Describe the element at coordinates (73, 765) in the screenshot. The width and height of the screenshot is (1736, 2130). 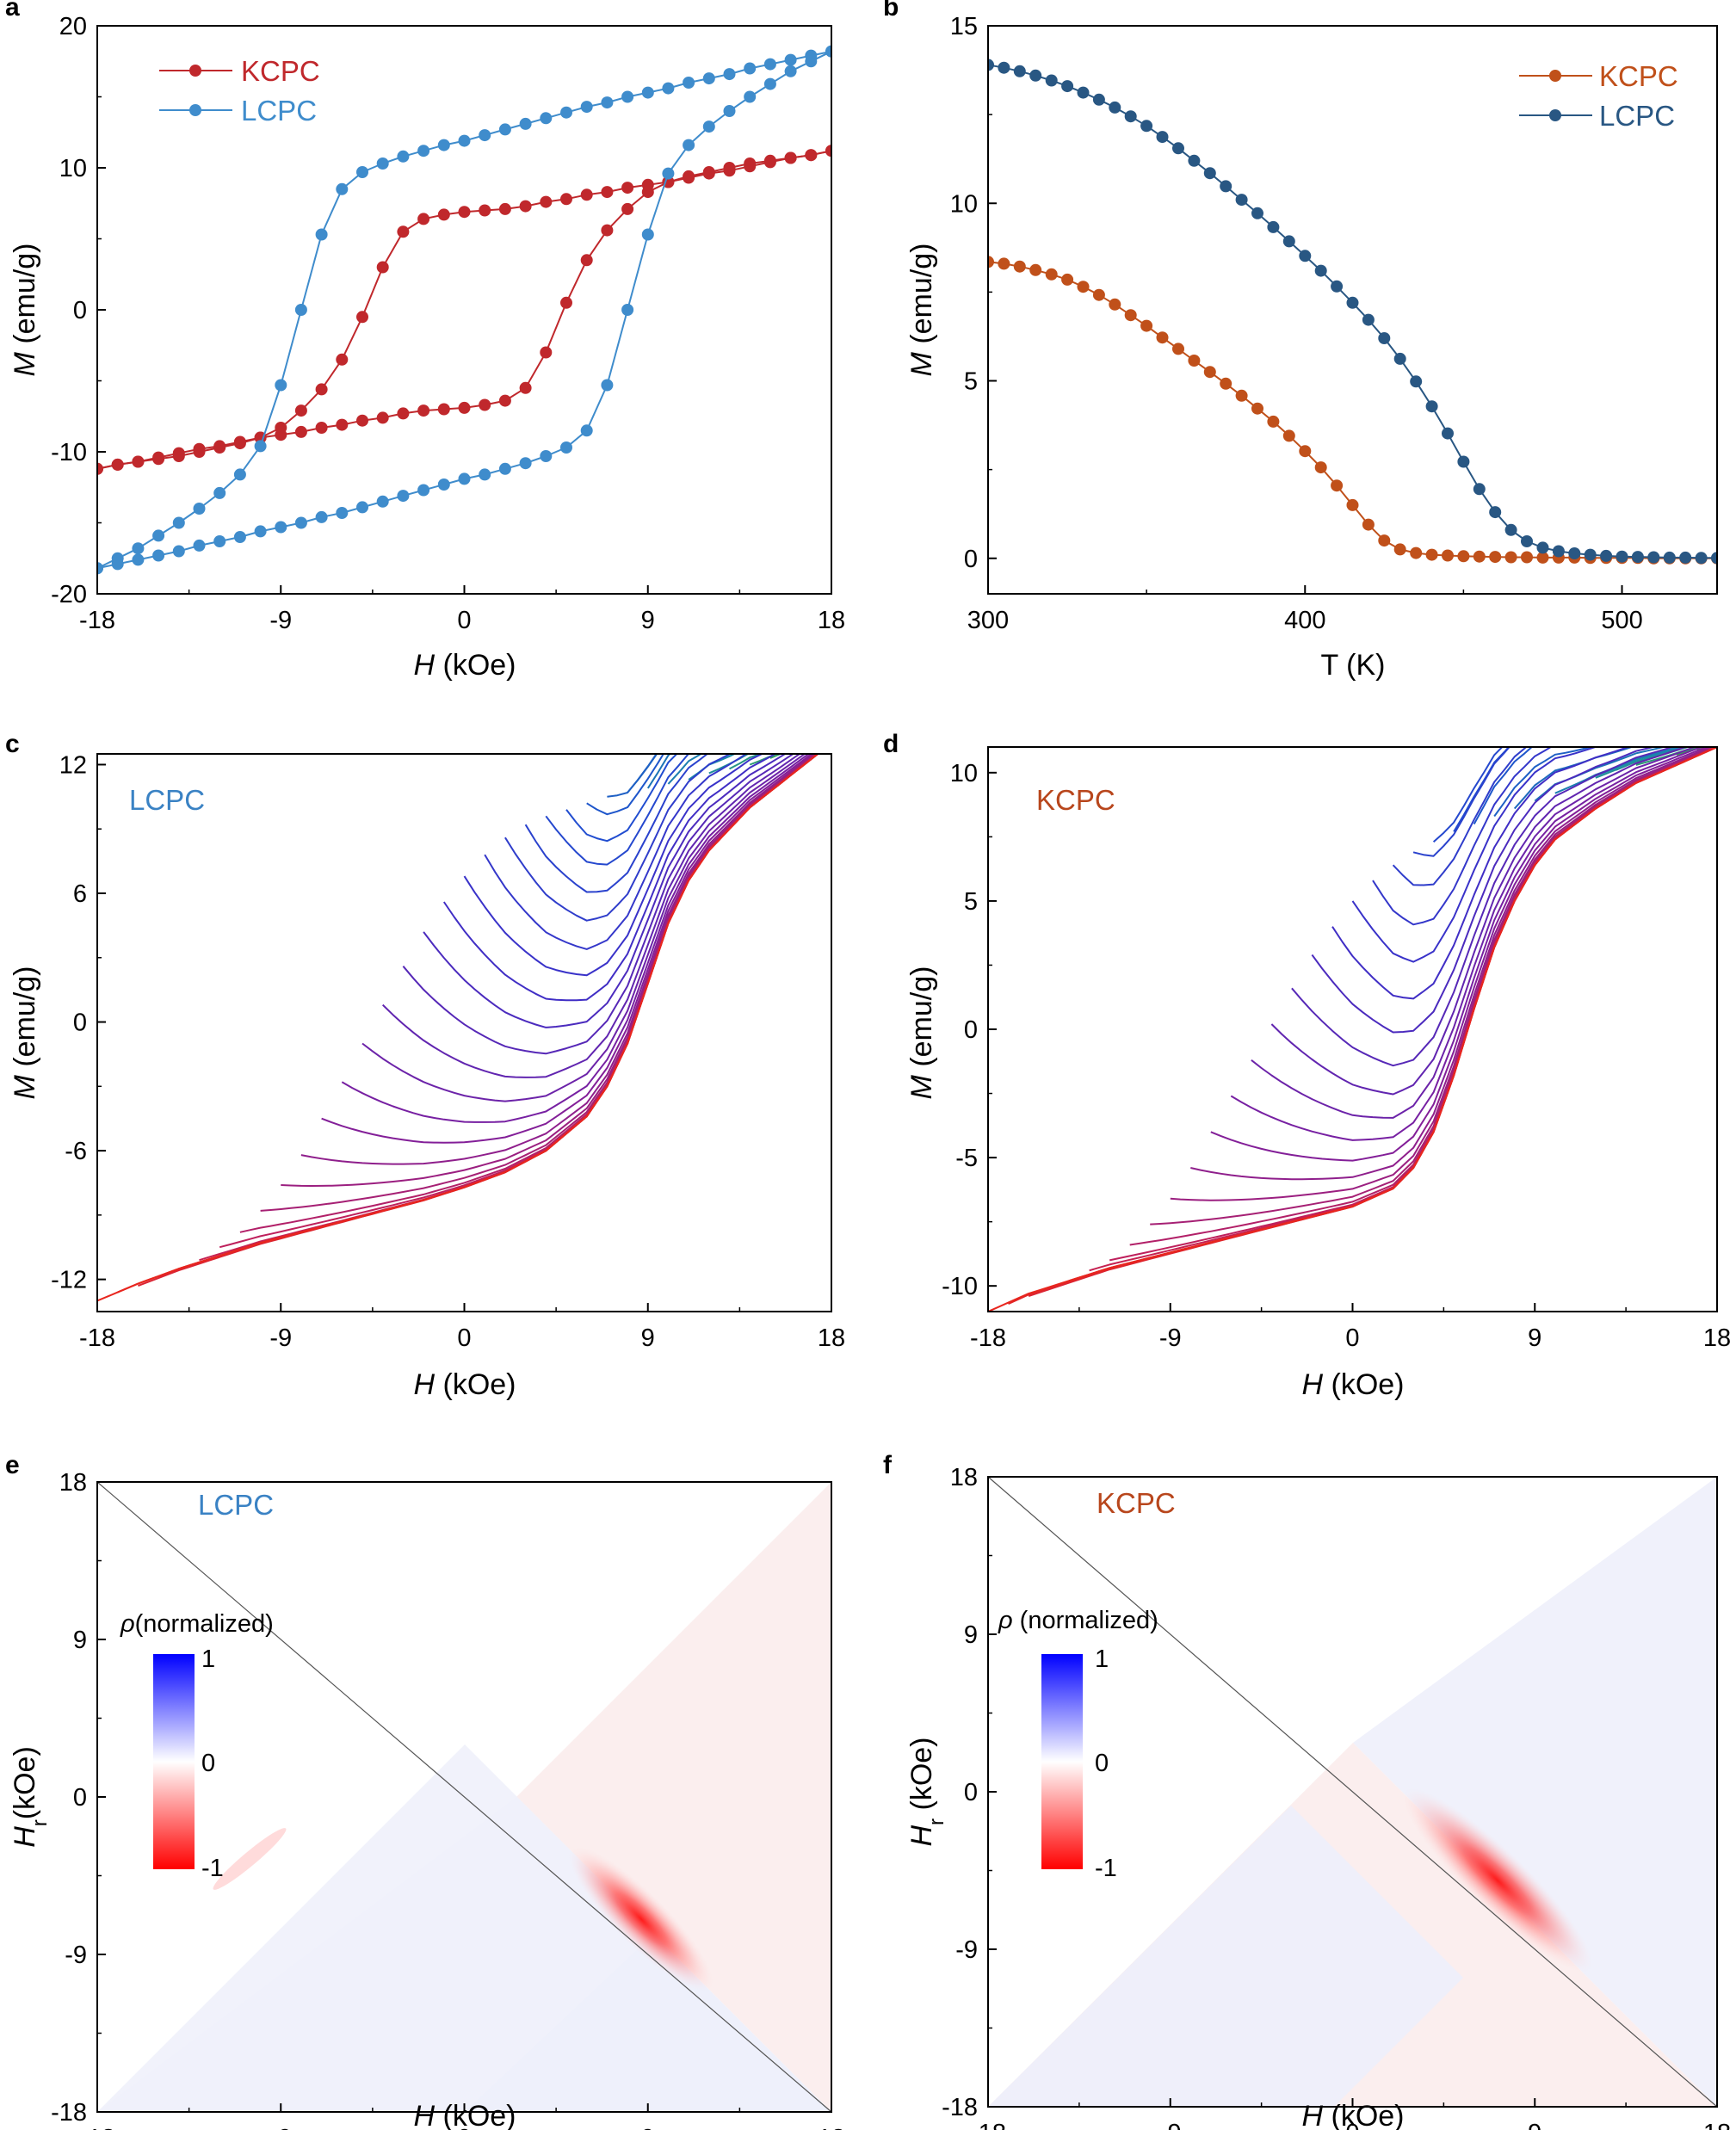
I see `y-tick-label: 12` at that location.